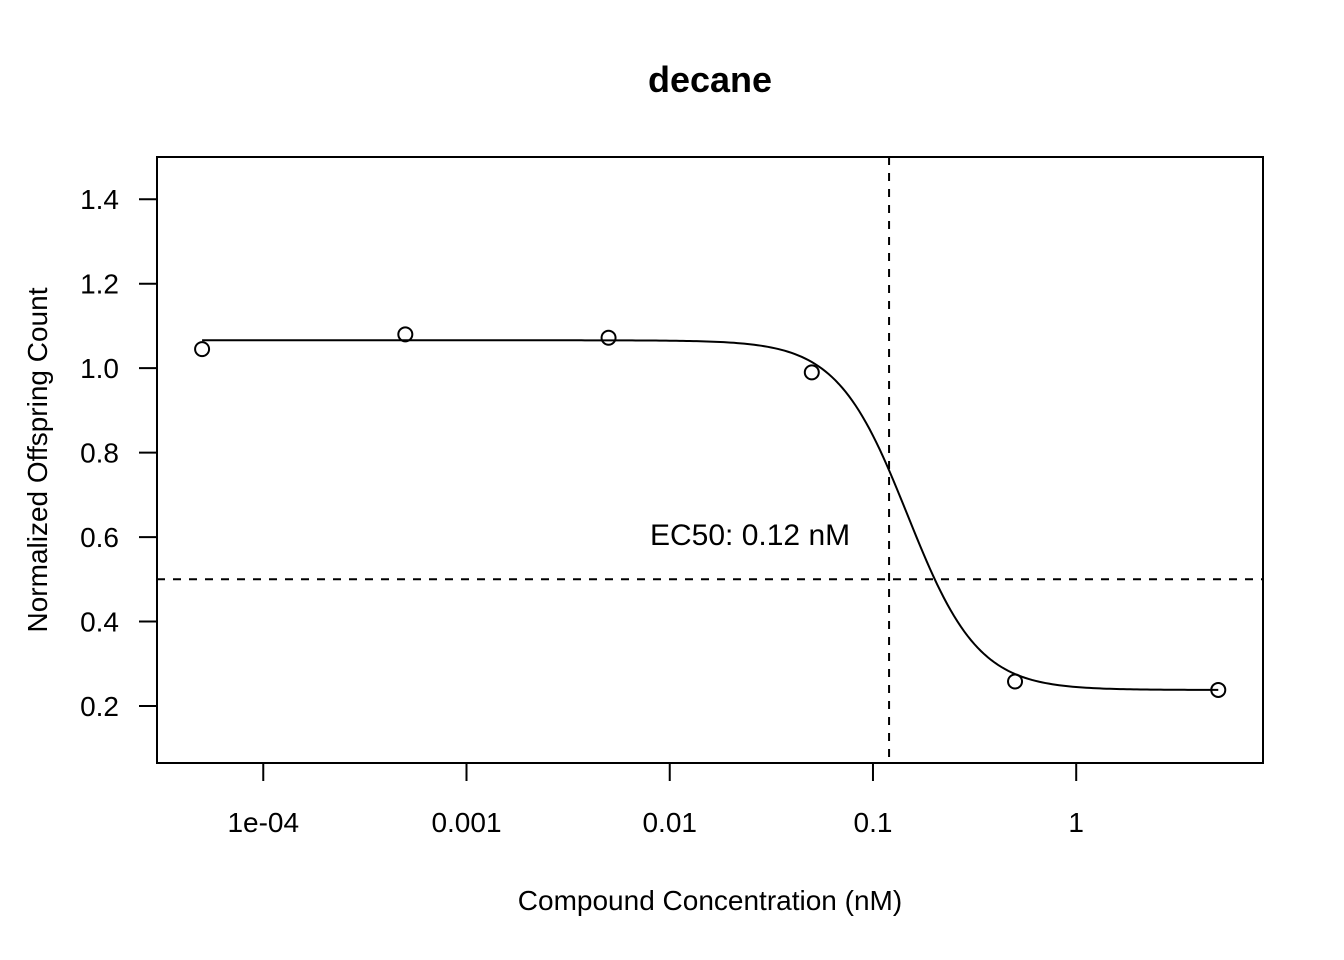 The image size is (1344, 960). I want to click on x-tick-label: 0.1, so click(873, 822).